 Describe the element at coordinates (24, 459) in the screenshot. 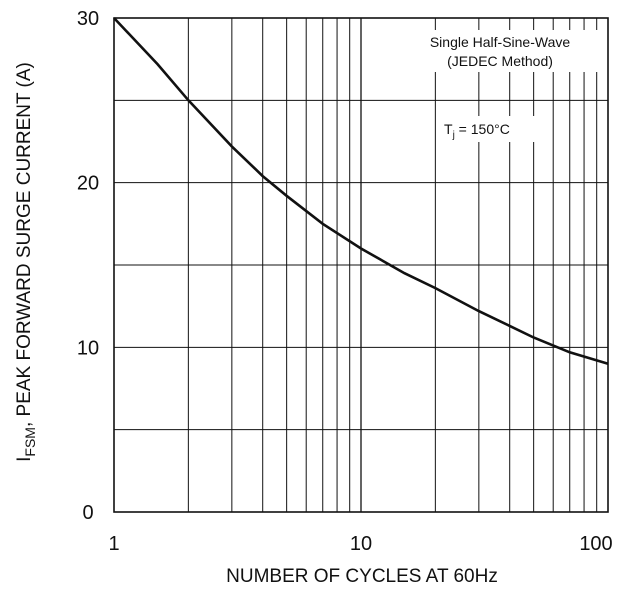

I see `y-axis-title-main: I` at that location.